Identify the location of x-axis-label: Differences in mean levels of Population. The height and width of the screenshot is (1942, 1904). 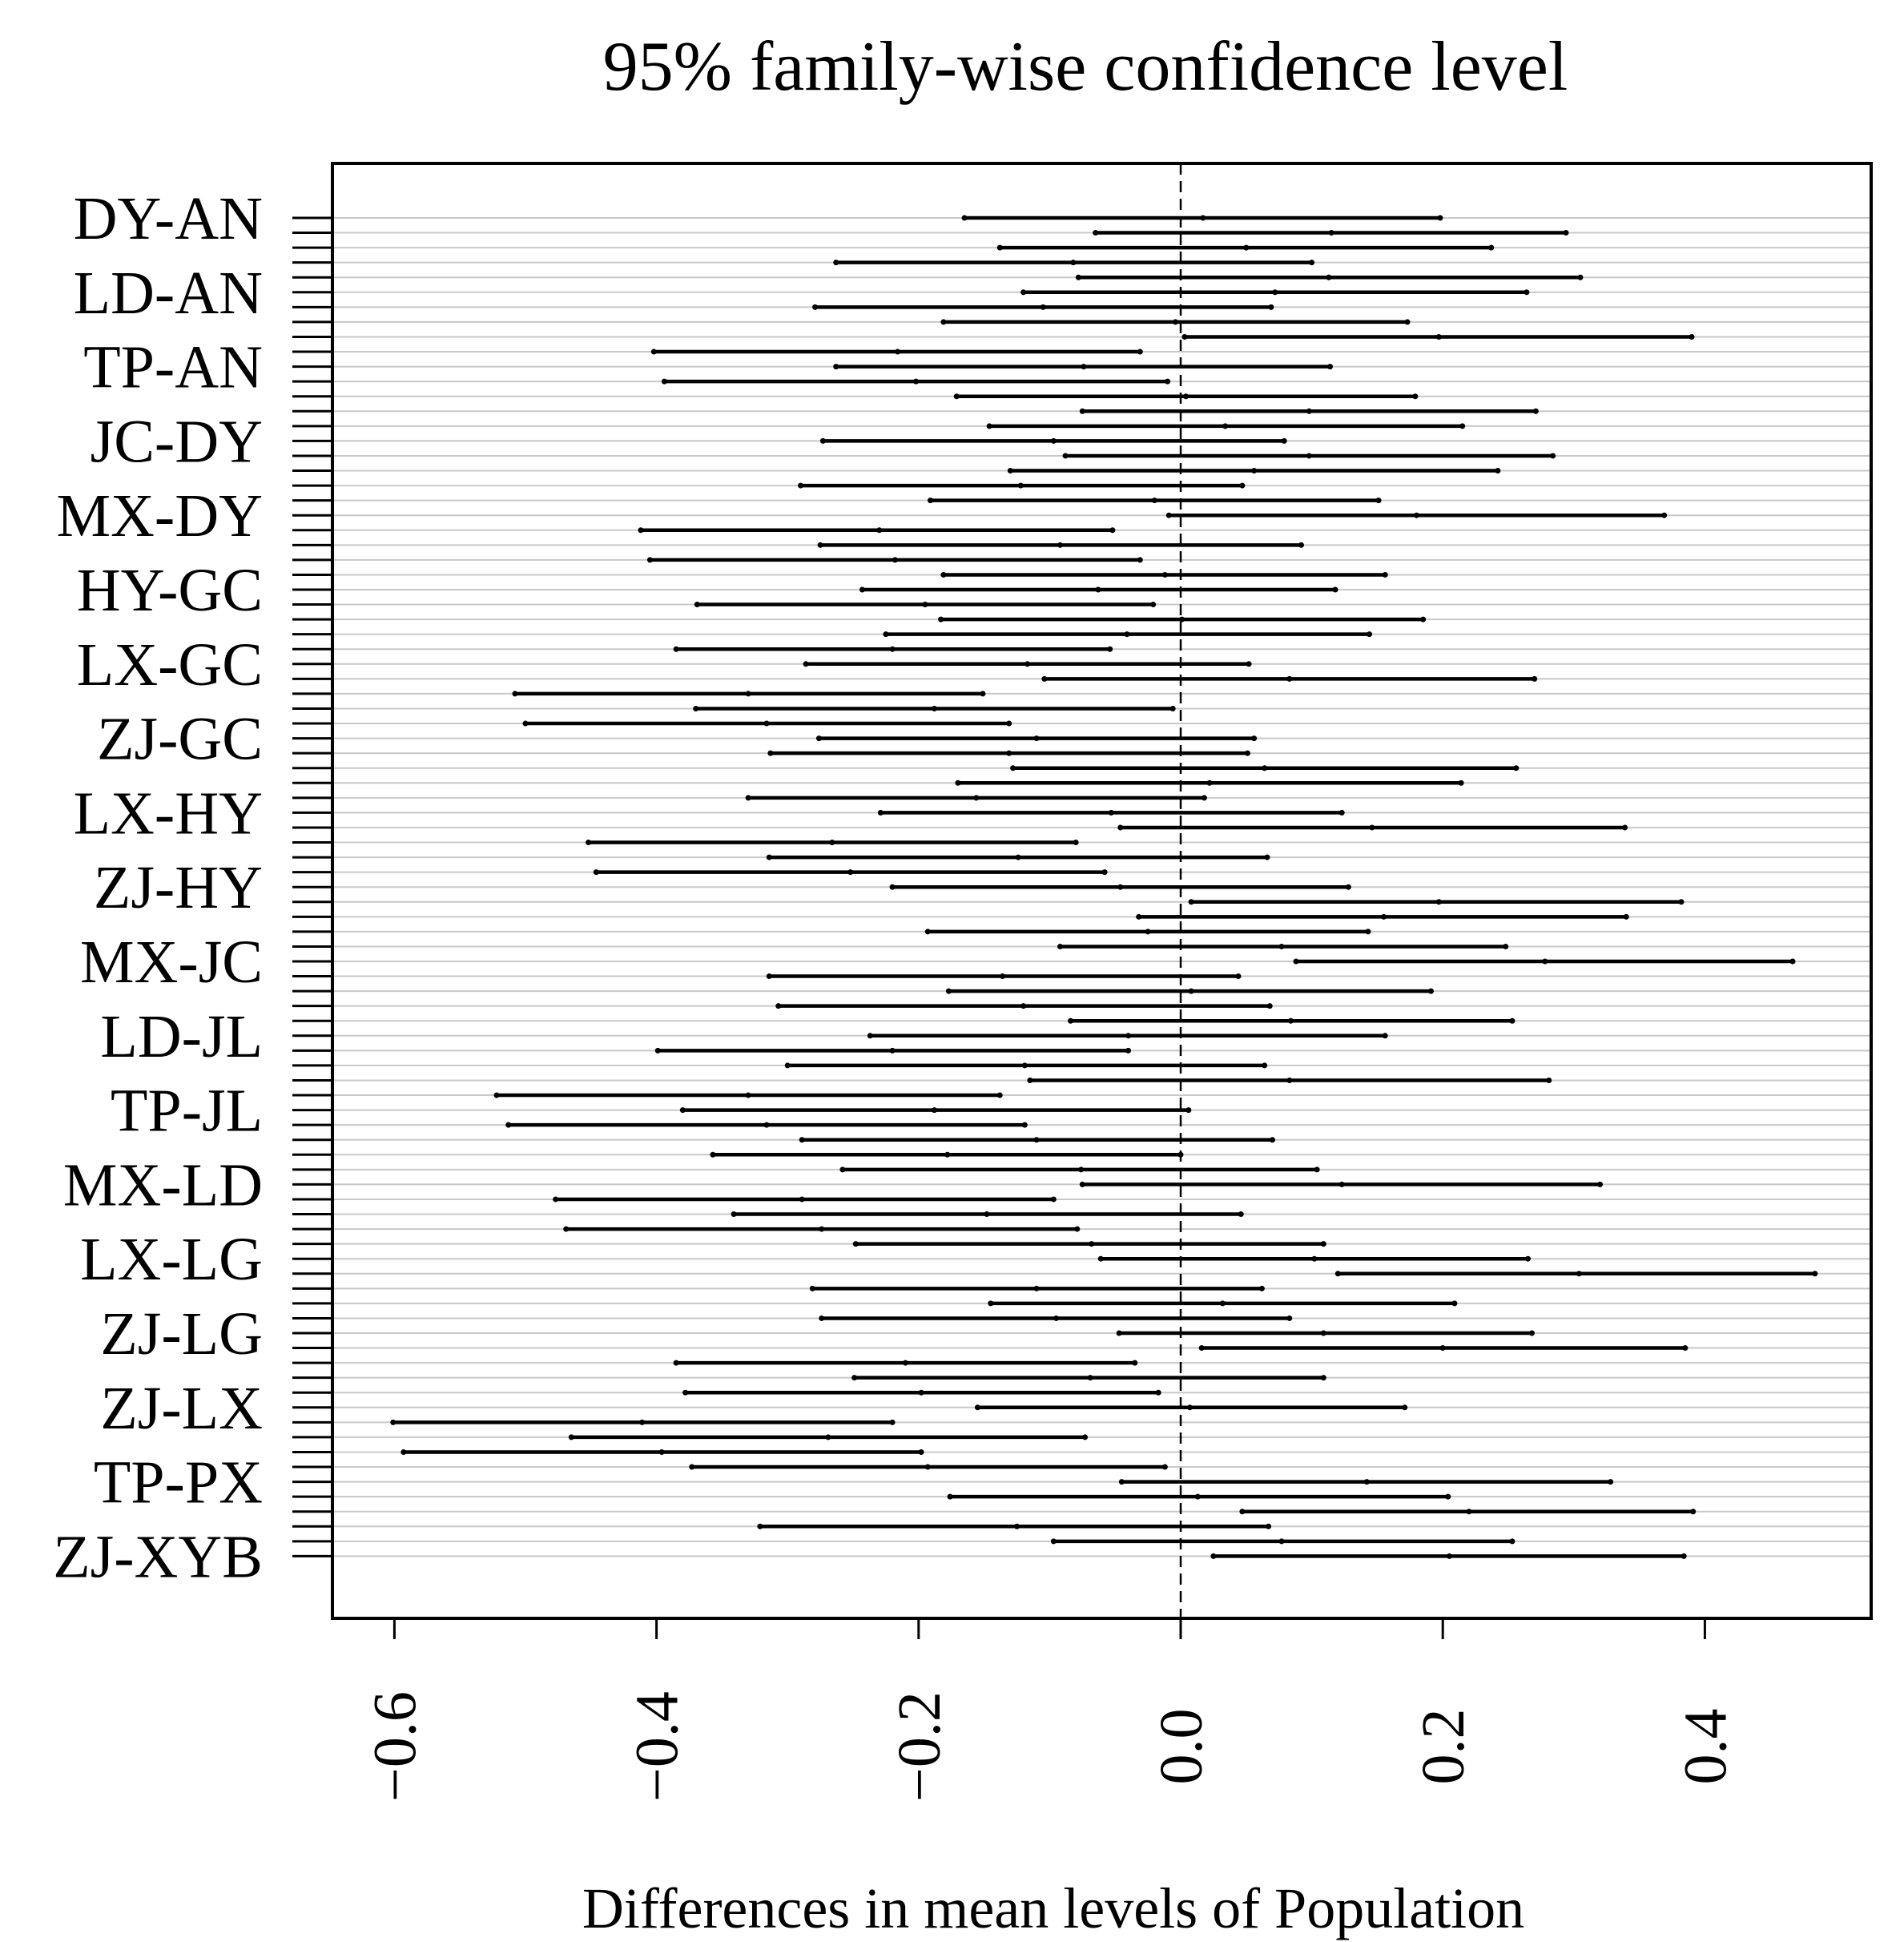
(1053, 1908).